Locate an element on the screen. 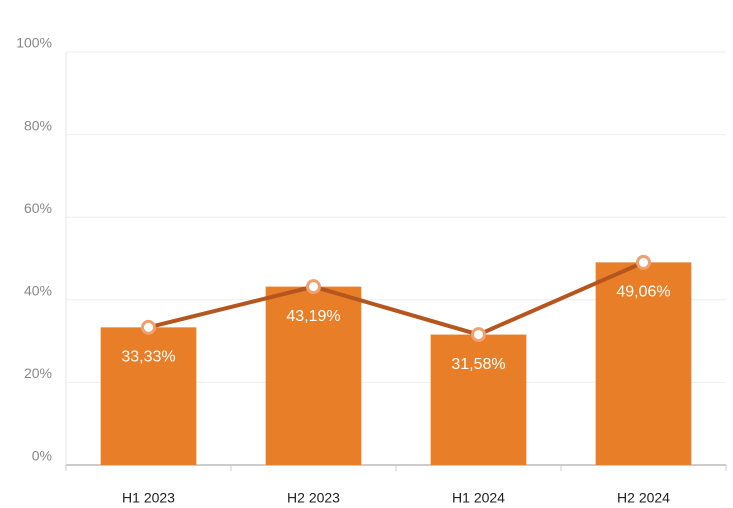 The image size is (733, 508). data-label: 49,06% is located at coordinates (643, 292).